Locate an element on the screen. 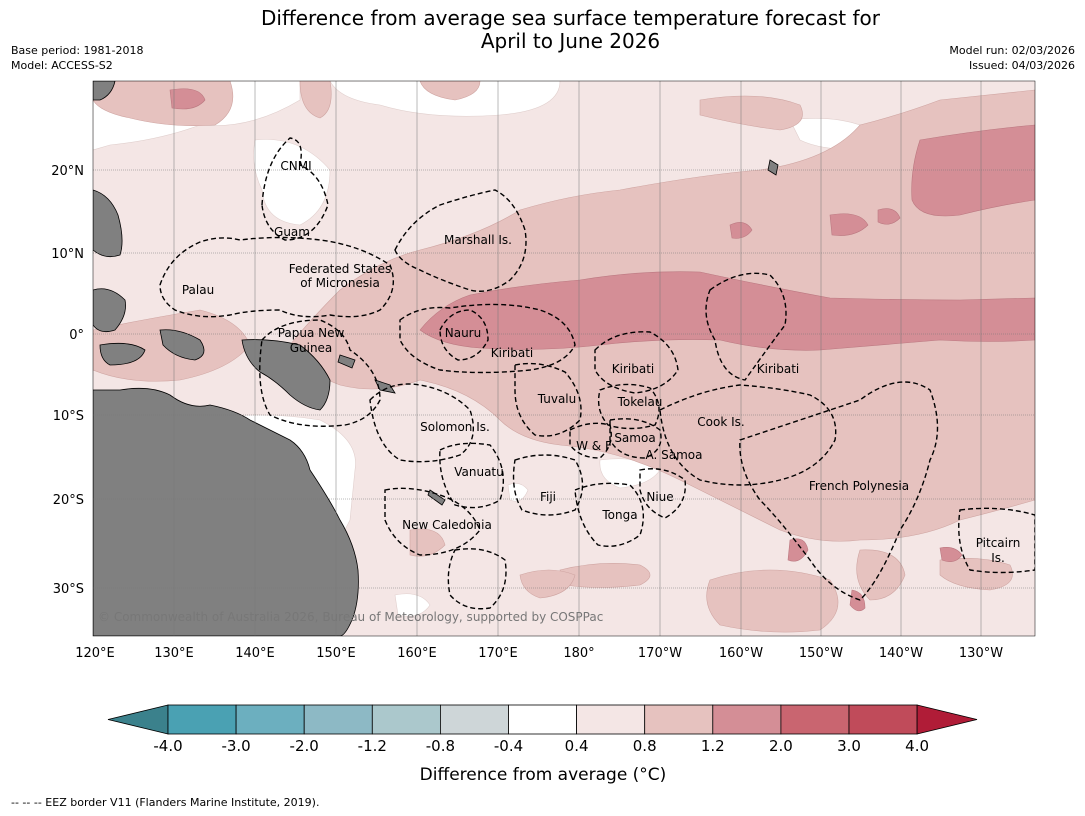 This screenshot has height=816, width=1085. lon-tick: 150°E is located at coordinates (336, 653).